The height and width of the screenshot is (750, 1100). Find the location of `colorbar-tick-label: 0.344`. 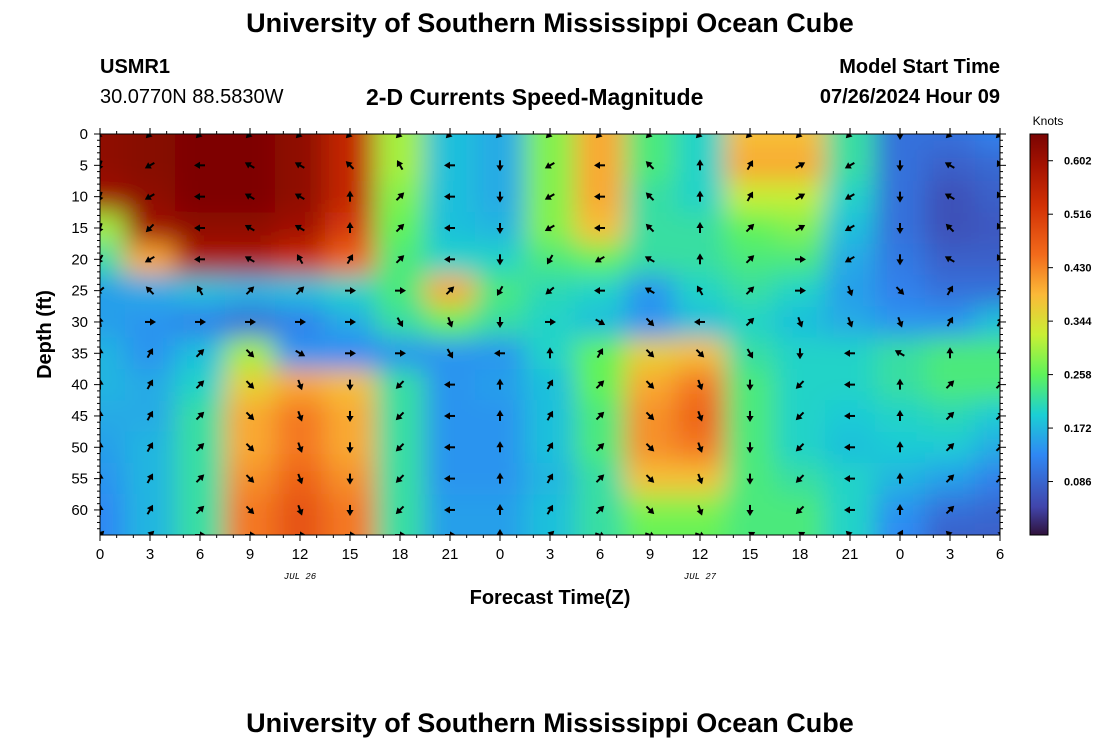

colorbar-tick-label: 0.344 is located at coordinates (1078, 322).